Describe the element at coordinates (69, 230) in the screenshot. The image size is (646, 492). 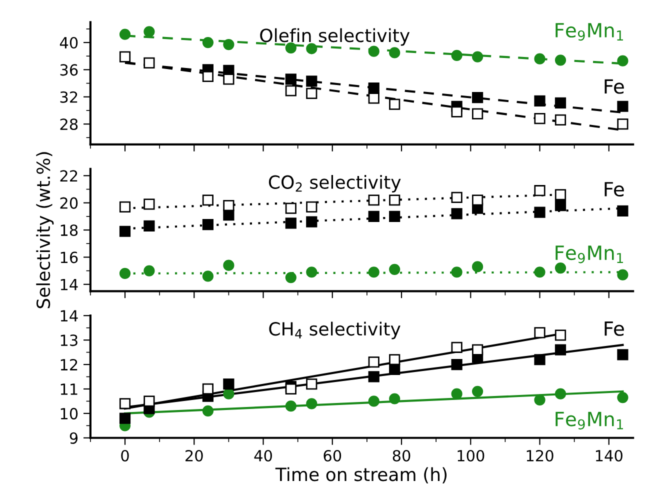
I see `y-tick-label: 18` at that location.